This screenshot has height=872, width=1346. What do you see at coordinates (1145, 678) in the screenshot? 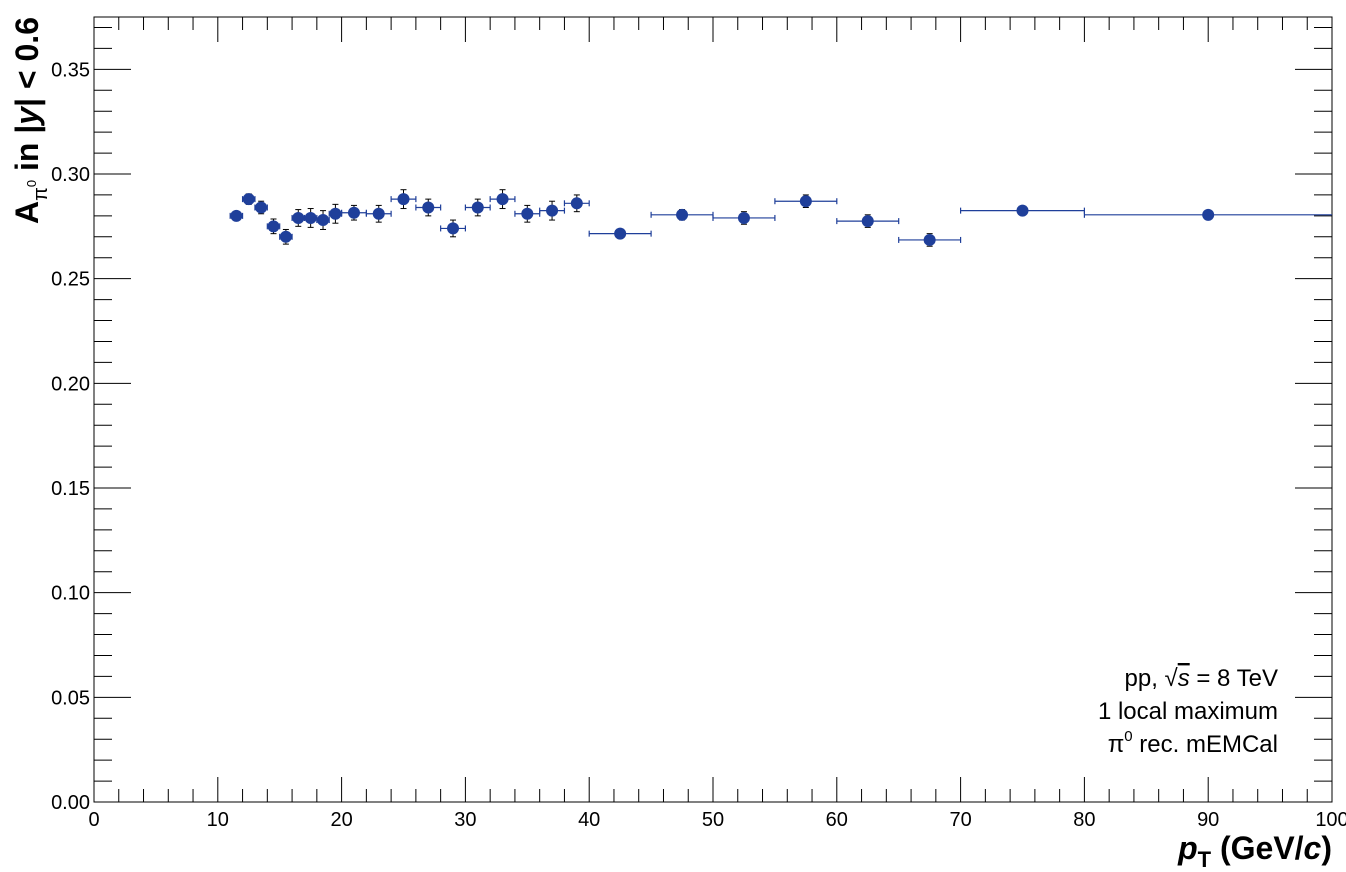
I see `legend-line-1-a: pp,` at bounding box center [1145, 678].